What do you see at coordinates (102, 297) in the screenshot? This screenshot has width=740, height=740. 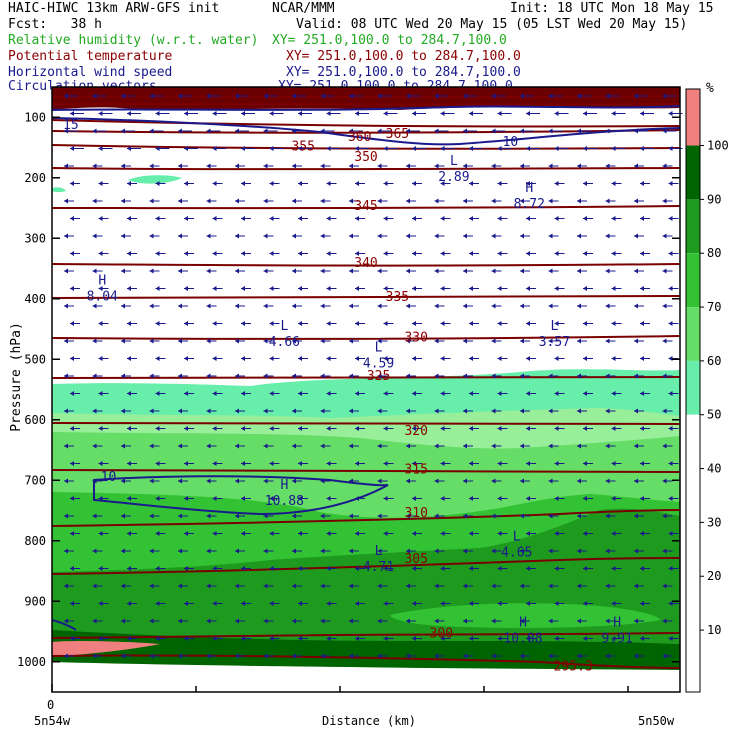 I see `extremum-value: 8.04` at bounding box center [102, 297].